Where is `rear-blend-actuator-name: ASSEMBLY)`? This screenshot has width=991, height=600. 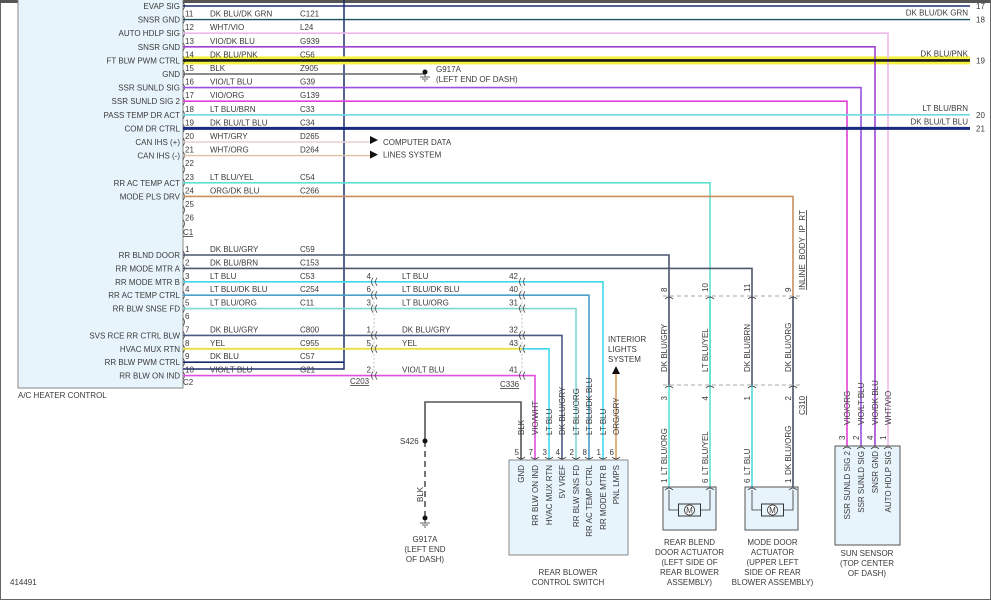
rear-blend-actuator-name: ASSEMBLY) is located at coordinates (690, 582).